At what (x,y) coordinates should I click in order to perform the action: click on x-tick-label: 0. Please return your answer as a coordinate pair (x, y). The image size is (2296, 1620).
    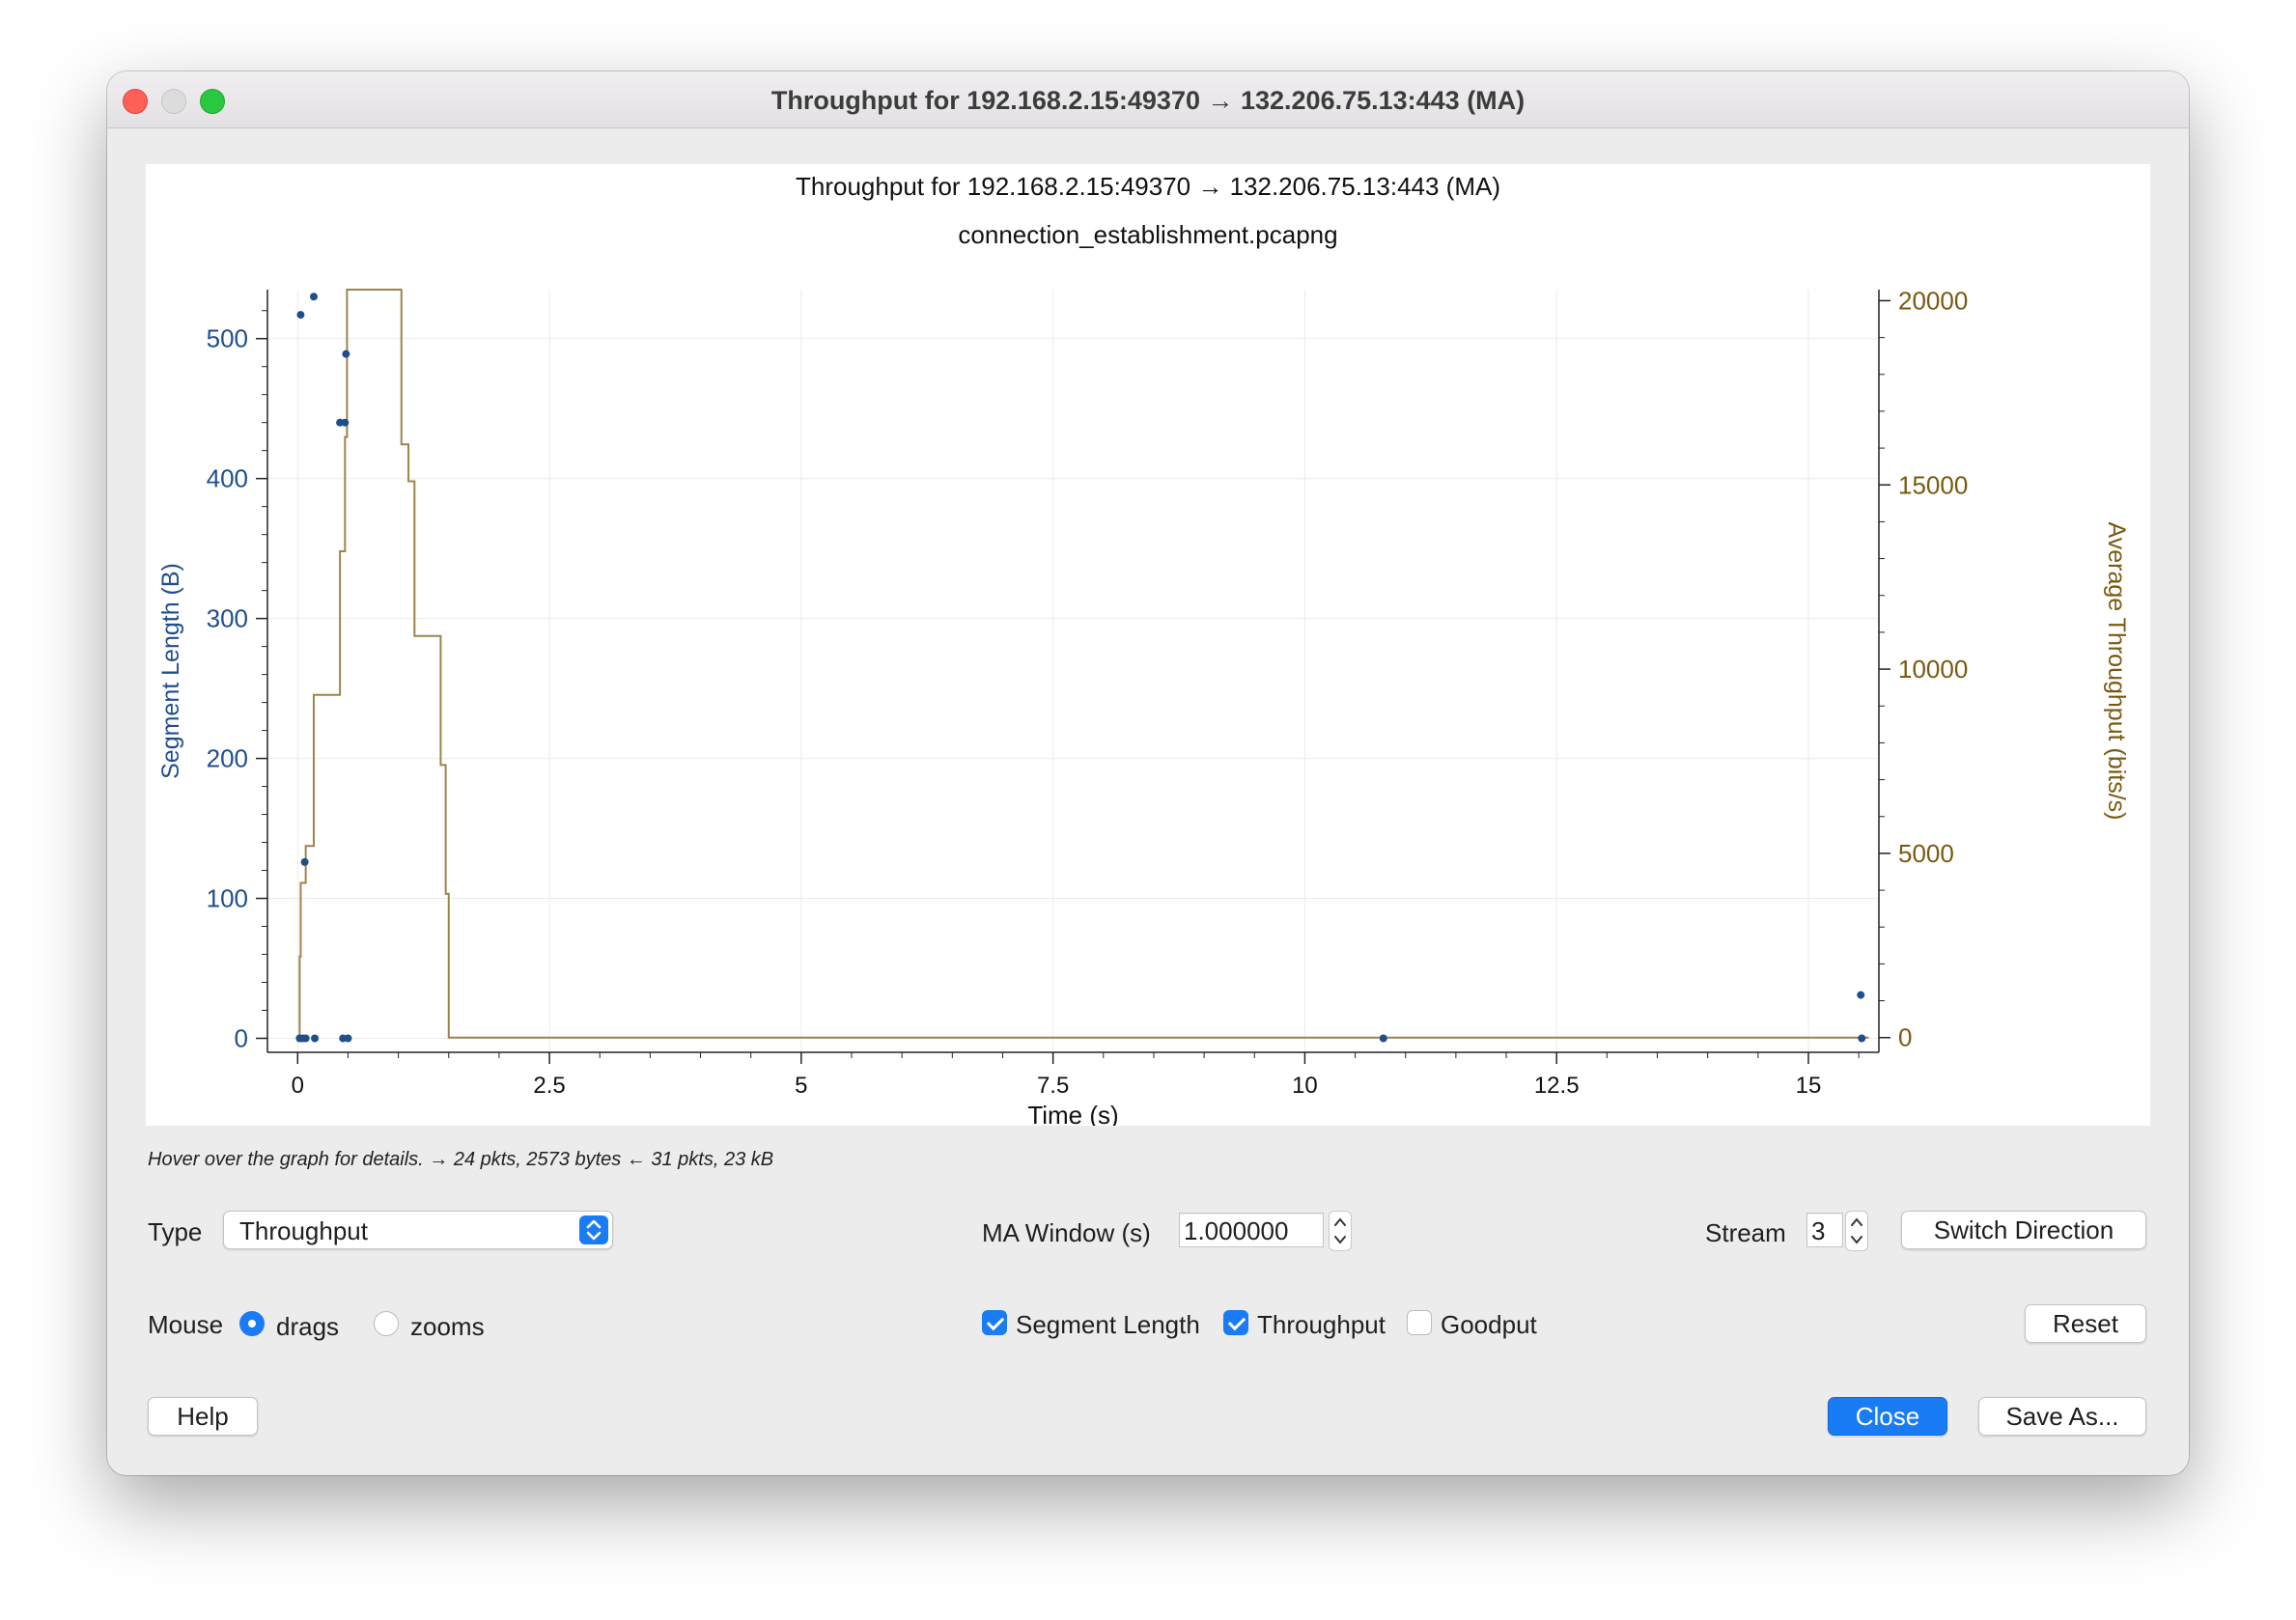
    Looking at the image, I should click on (298, 1086).